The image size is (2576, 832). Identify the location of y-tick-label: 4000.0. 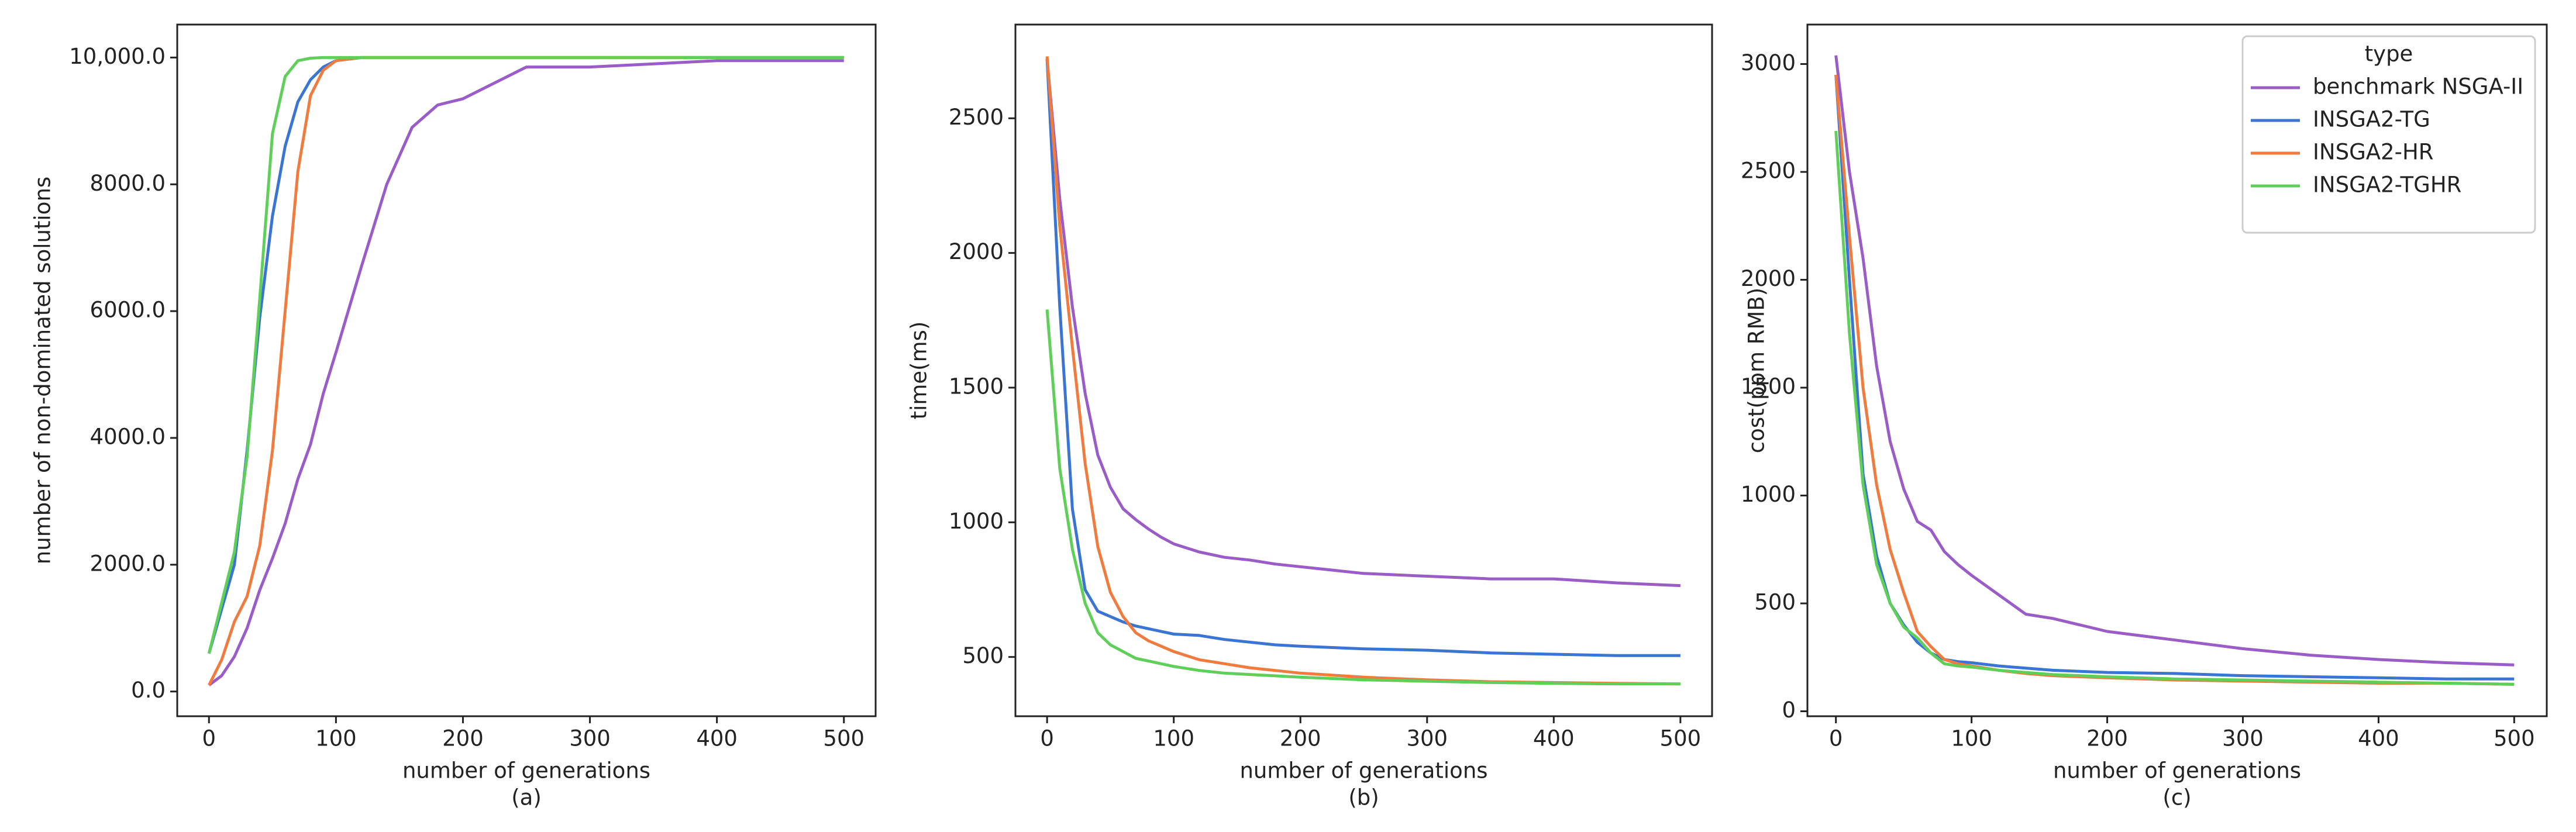
(128, 436).